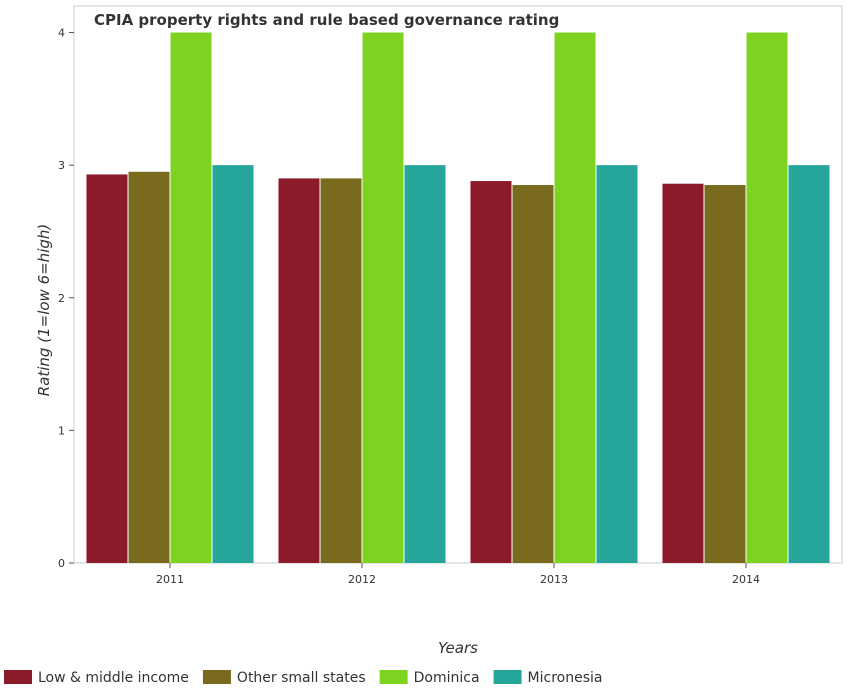  What do you see at coordinates (170, 579) in the screenshot?
I see `x-tick-label: 2011` at bounding box center [170, 579].